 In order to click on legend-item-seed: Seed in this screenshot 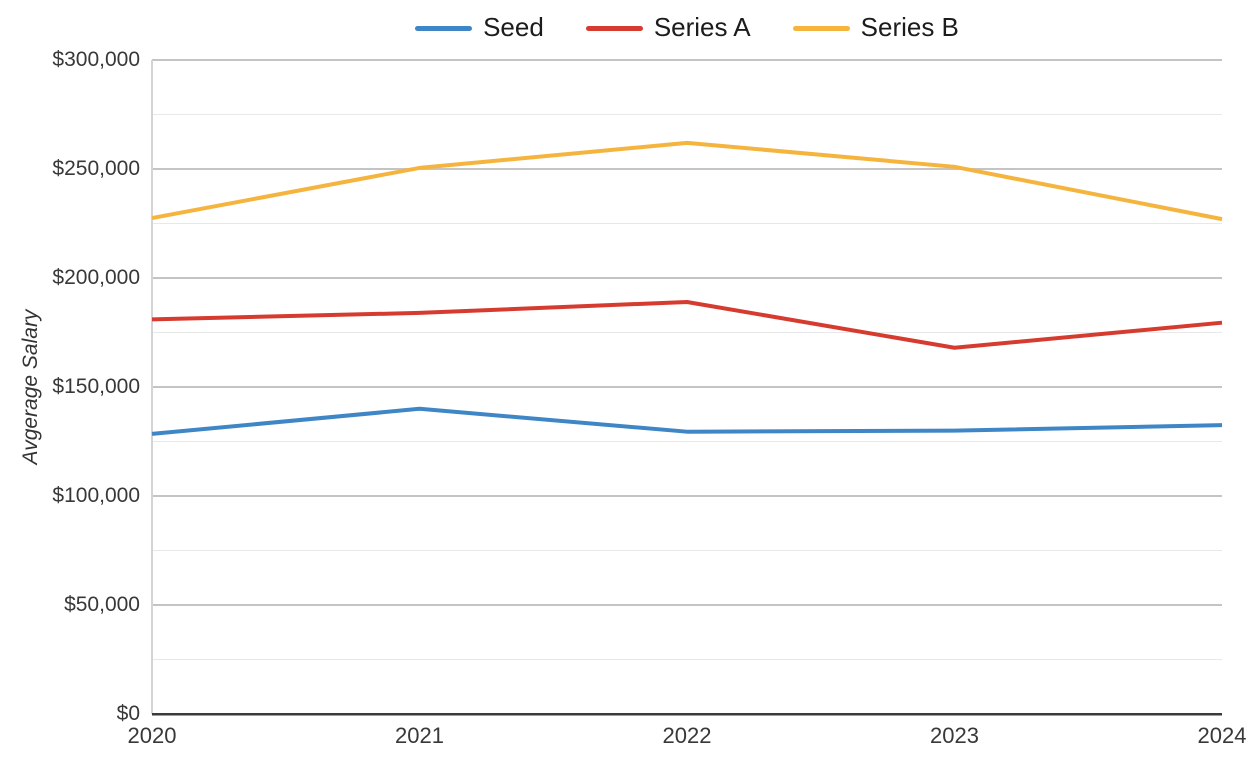, I will do `click(479, 28)`.